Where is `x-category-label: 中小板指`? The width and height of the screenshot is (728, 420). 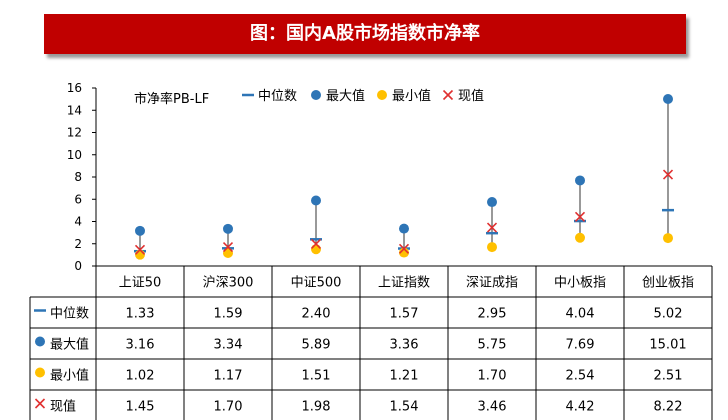
x-category-label: 中小板指 is located at coordinates (580, 283).